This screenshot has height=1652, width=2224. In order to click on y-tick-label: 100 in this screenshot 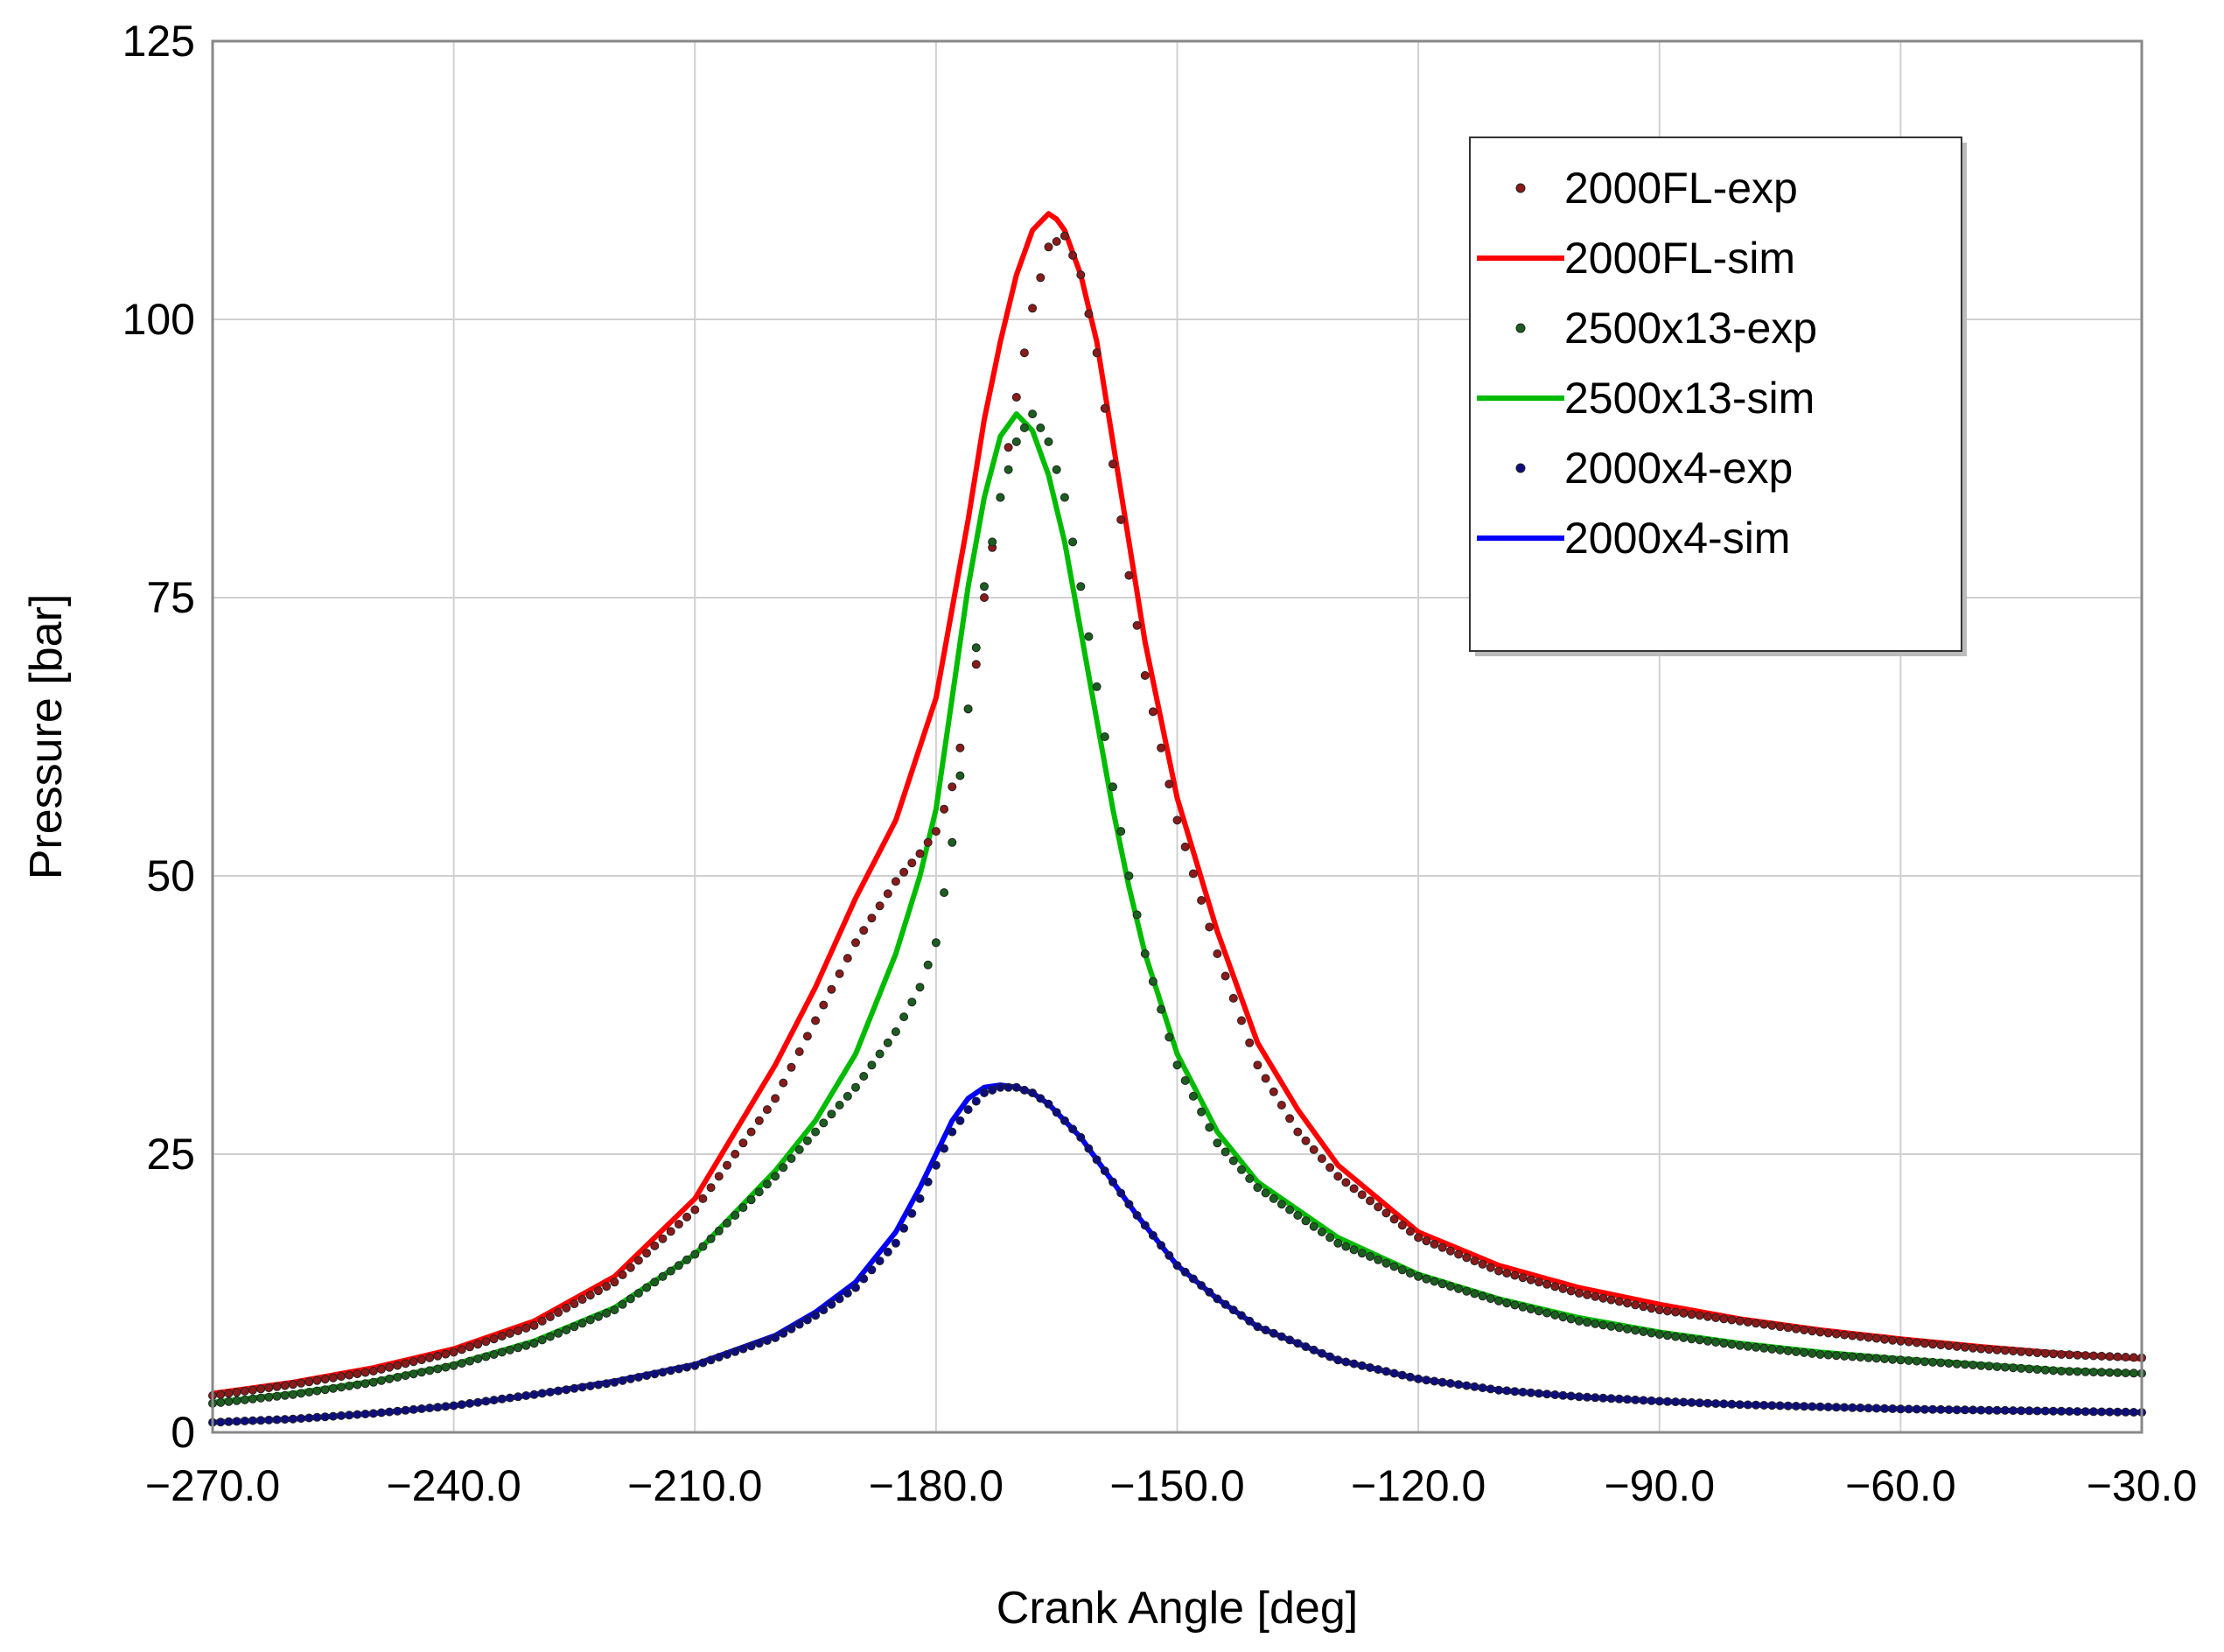, I will do `click(158, 319)`.